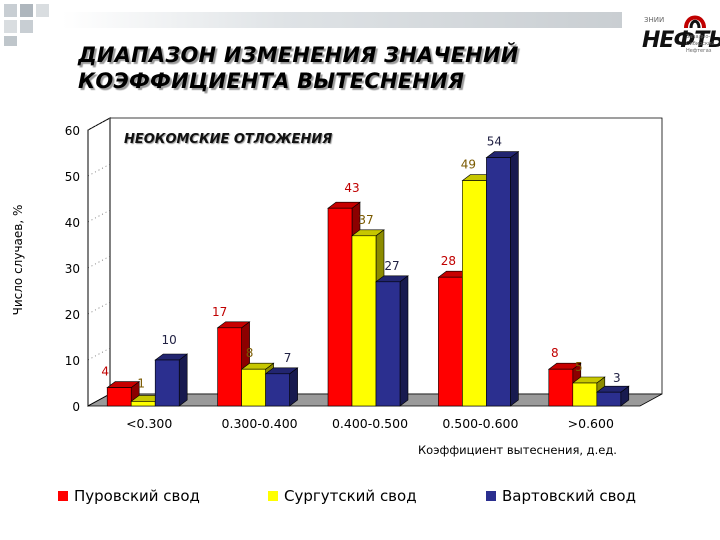 The height and width of the screenshot is (540, 720). Describe the element at coordinates (480, 423) in the screenshot. I see `x-tick-label: 0.500-0.600` at that location.